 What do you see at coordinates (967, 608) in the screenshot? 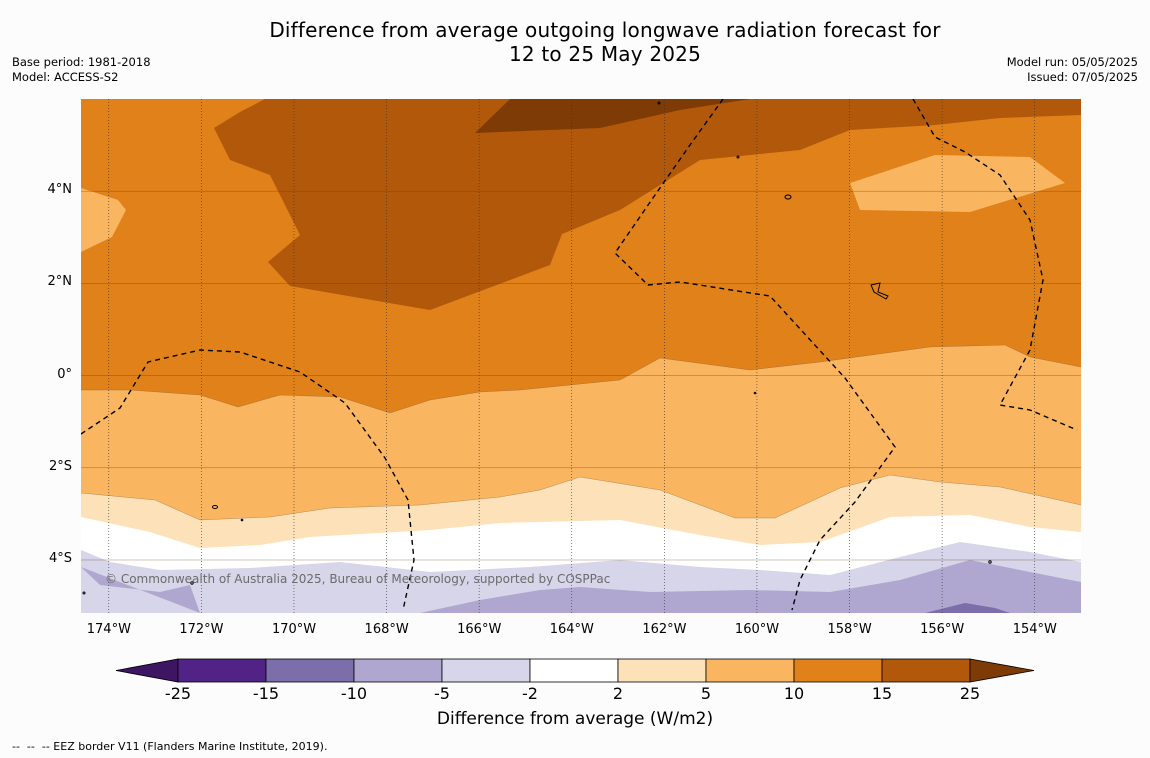
I see `band-deep-purple` at bounding box center [967, 608].